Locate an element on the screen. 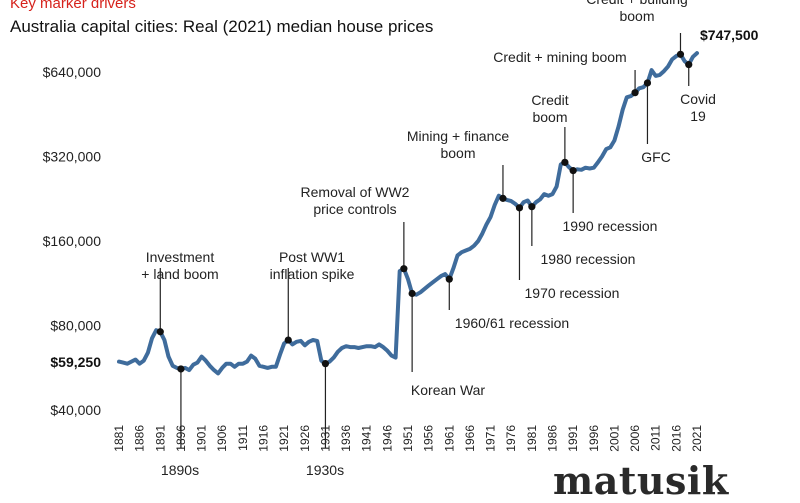 This screenshot has width=800, height=503. y-tick-label: $80,000 is located at coordinates (75, 326).